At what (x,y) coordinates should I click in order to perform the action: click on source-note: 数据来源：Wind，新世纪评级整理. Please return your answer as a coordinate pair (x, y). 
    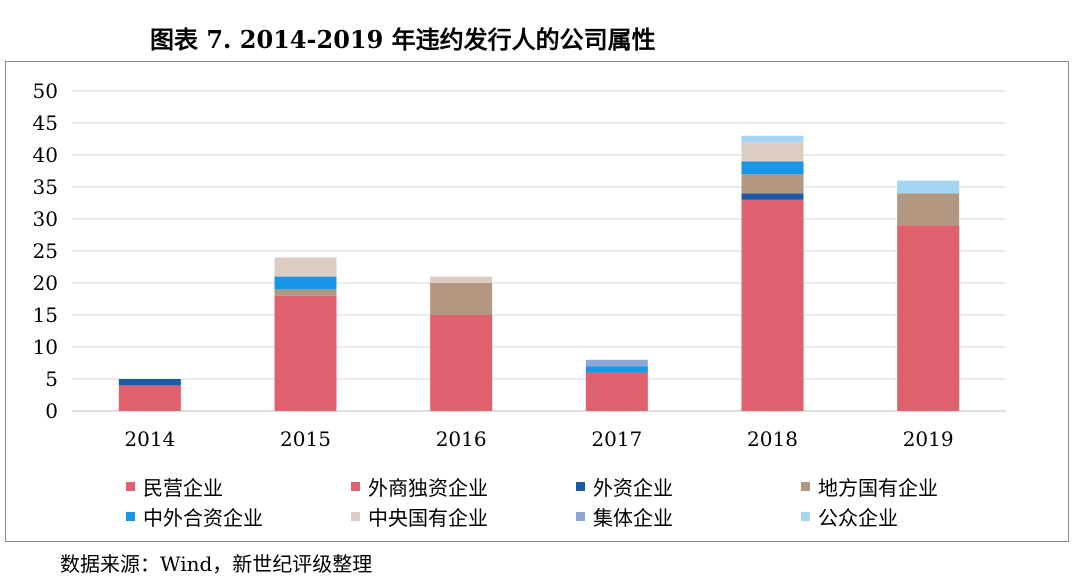
    Looking at the image, I should click on (216, 564).